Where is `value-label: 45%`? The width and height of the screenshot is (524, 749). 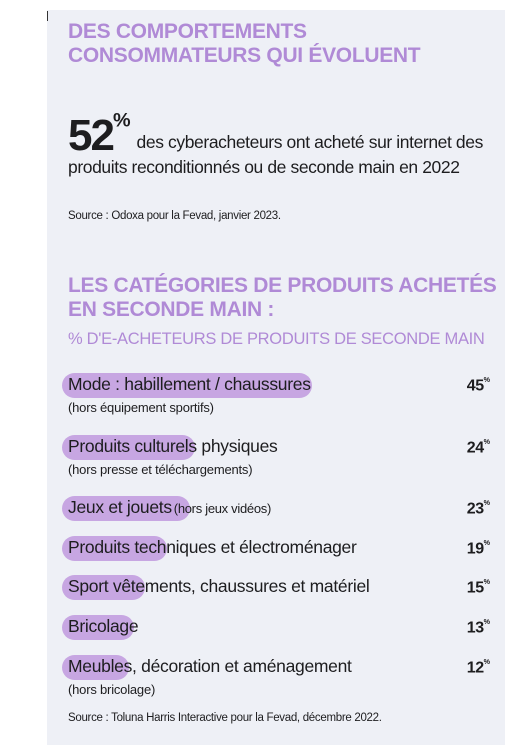
value-label: 45% is located at coordinates (478, 385).